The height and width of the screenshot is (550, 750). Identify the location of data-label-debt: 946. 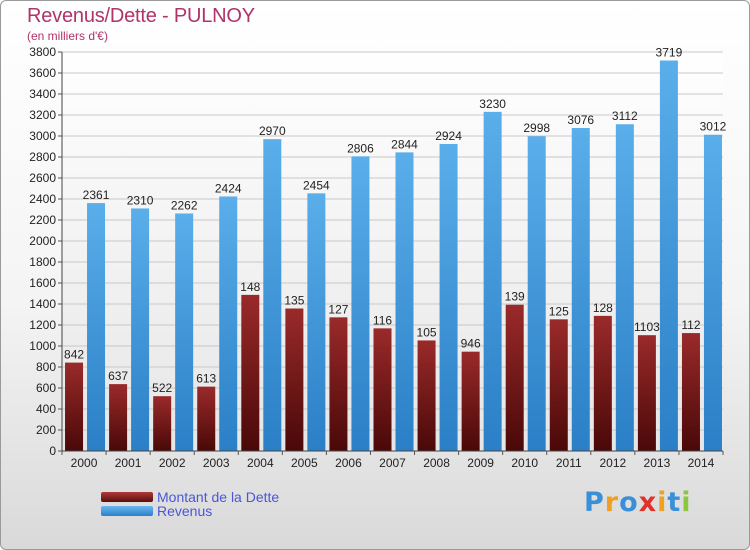
(471, 344).